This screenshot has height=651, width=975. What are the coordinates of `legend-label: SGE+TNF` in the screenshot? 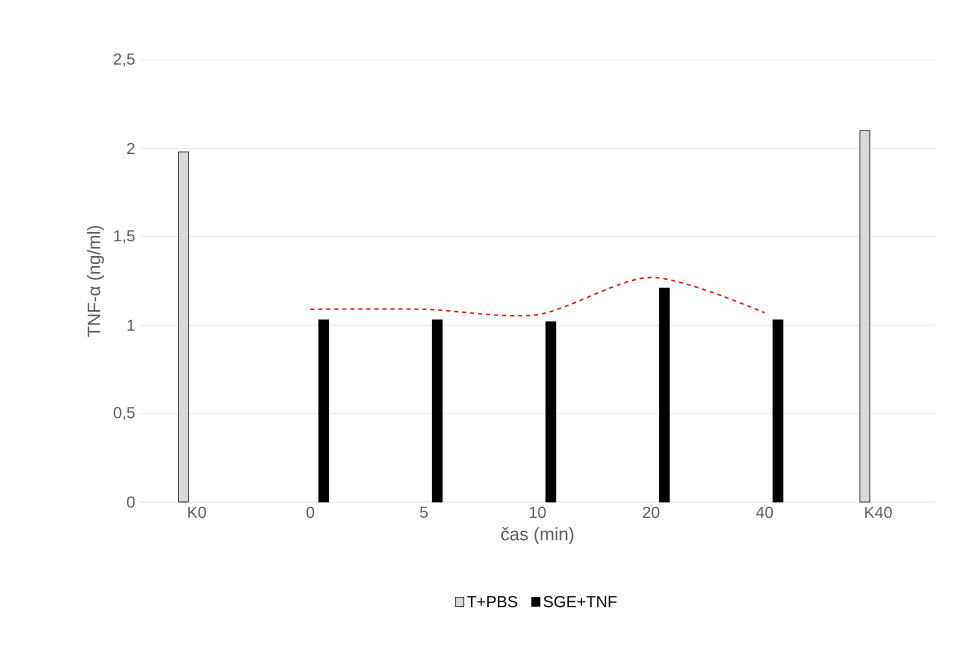 It's located at (580, 602).